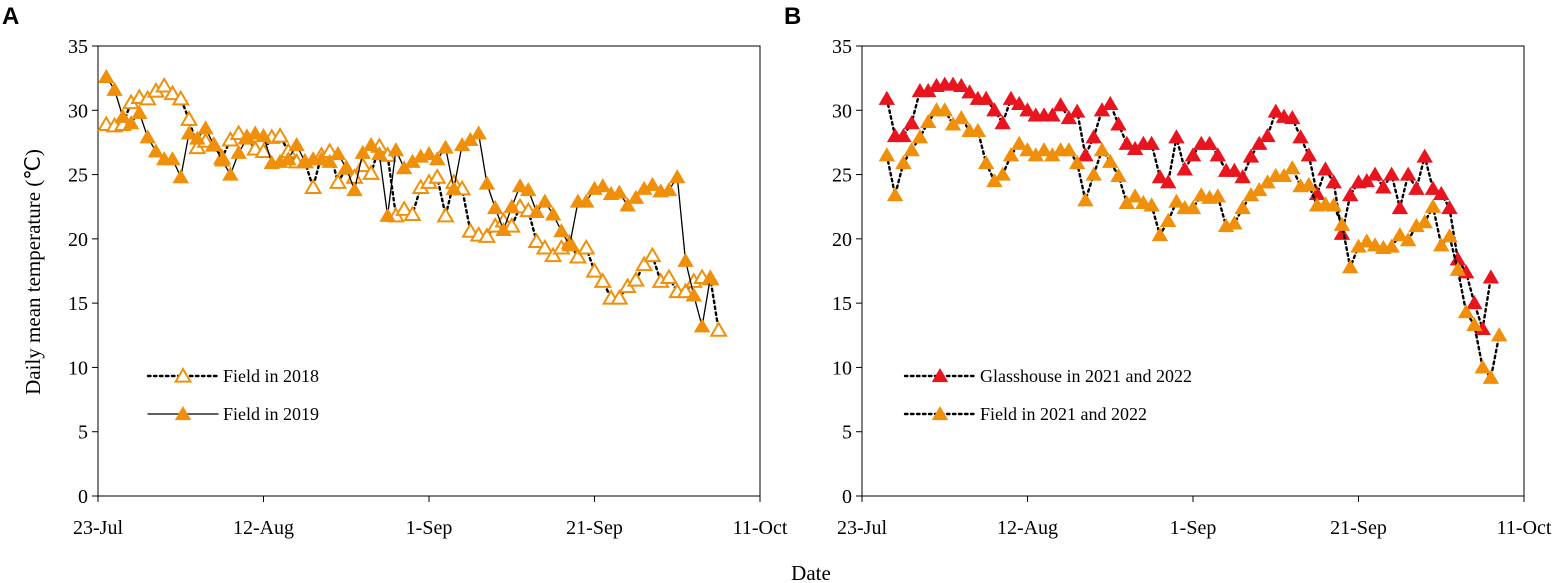  What do you see at coordinates (33, 272) in the screenshot?
I see `panel-a-y-axis-label: Daily mean temperature (℃)` at bounding box center [33, 272].